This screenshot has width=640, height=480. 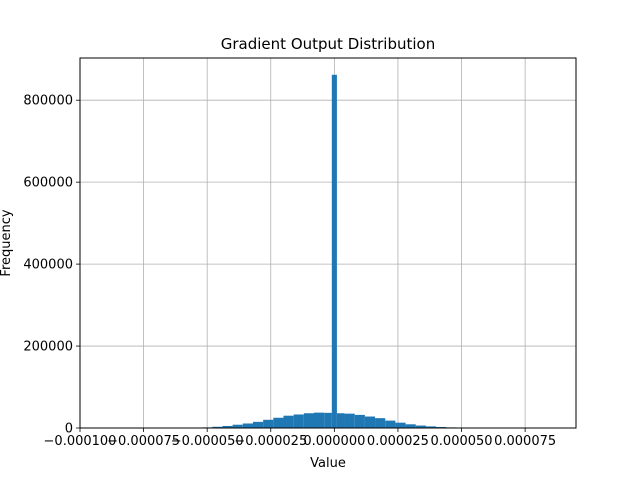 I want to click on y-tick-label: 600000, so click(x=48, y=183).